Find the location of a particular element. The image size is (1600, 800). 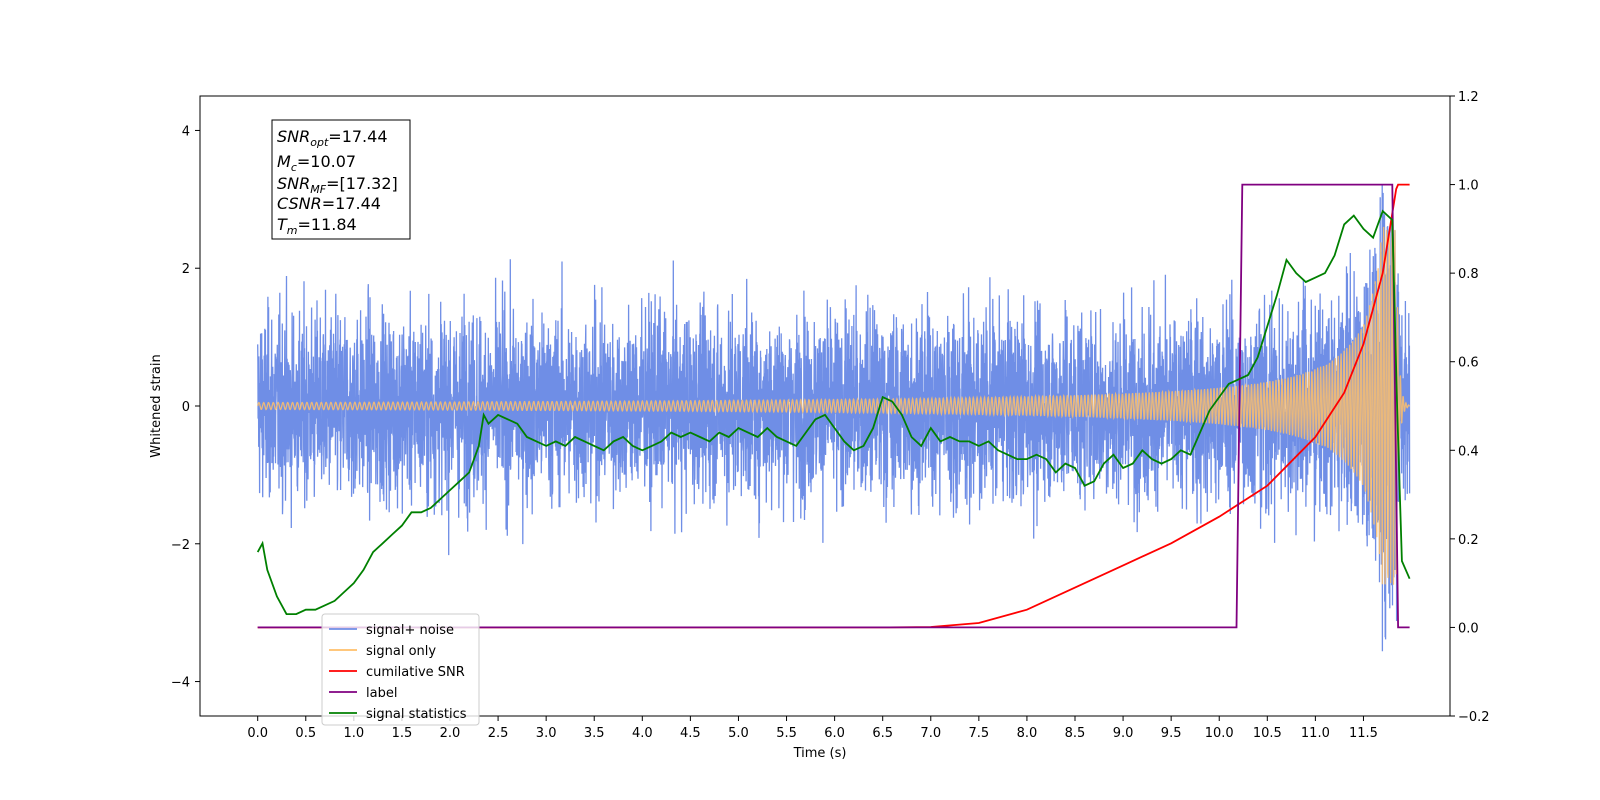

x-tick-label: 3.0 is located at coordinates (546, 733).